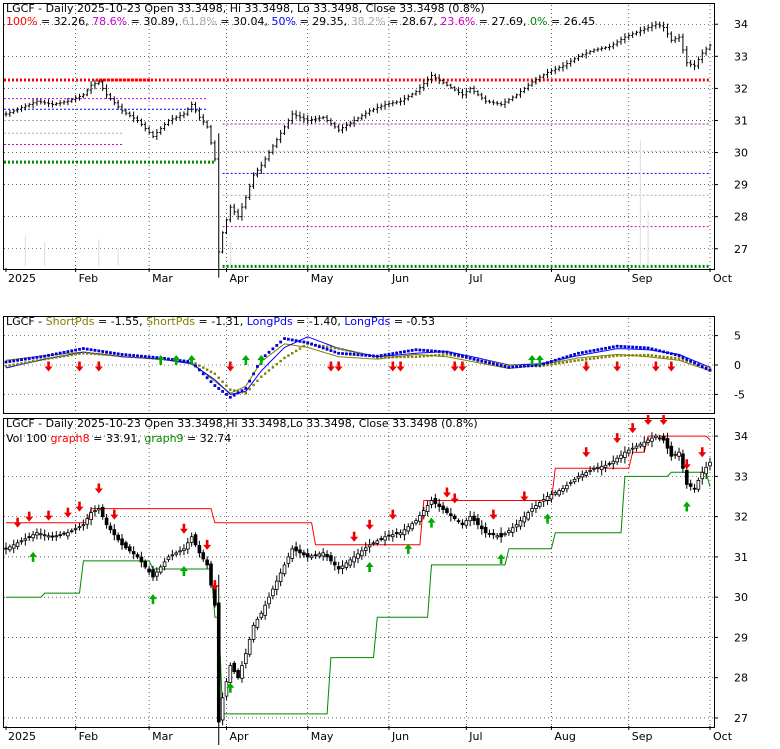  What do you see at coordinates (741, 597) in the screenshot?
I see `y-tick-label: 30` at bounding box center [741, 597].